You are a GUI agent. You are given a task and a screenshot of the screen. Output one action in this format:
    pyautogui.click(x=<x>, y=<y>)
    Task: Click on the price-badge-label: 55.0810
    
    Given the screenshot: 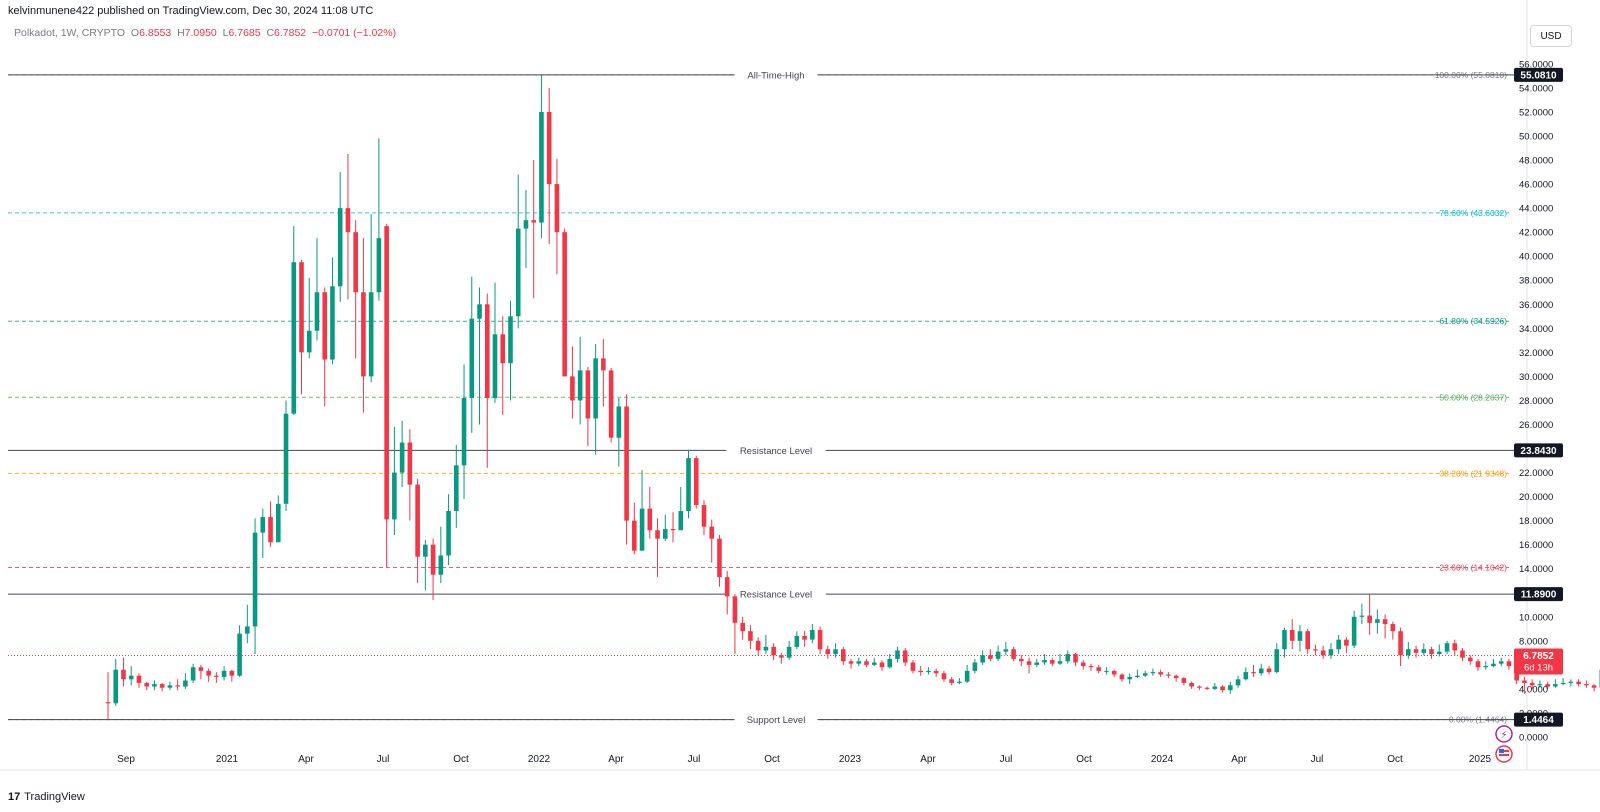 What is the action you would take?
    pyautogui.click(x=1538, y=75)
    